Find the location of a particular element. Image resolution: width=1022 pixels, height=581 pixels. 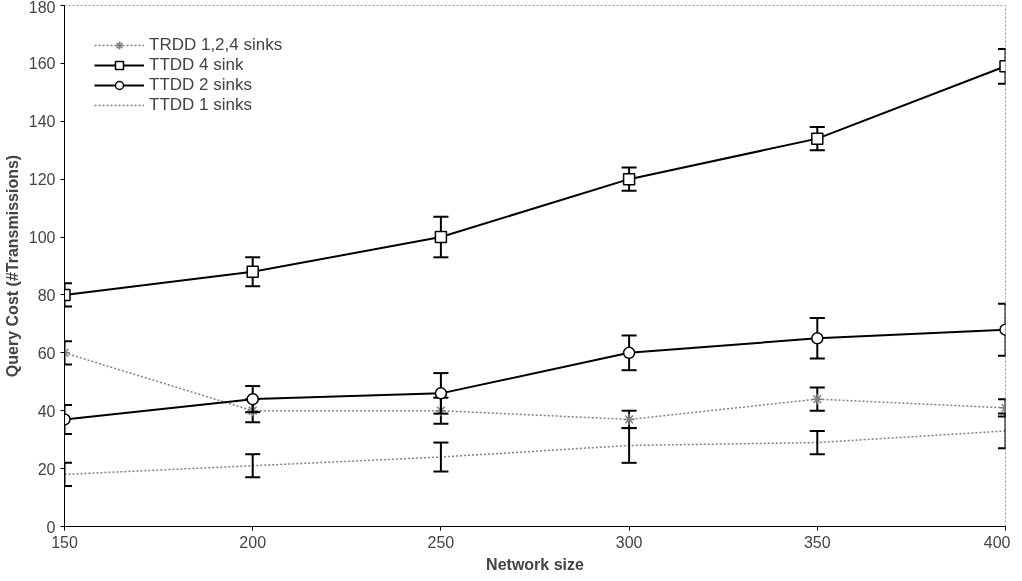

x-tick-label: 350 is located at coordinates (817, 542).